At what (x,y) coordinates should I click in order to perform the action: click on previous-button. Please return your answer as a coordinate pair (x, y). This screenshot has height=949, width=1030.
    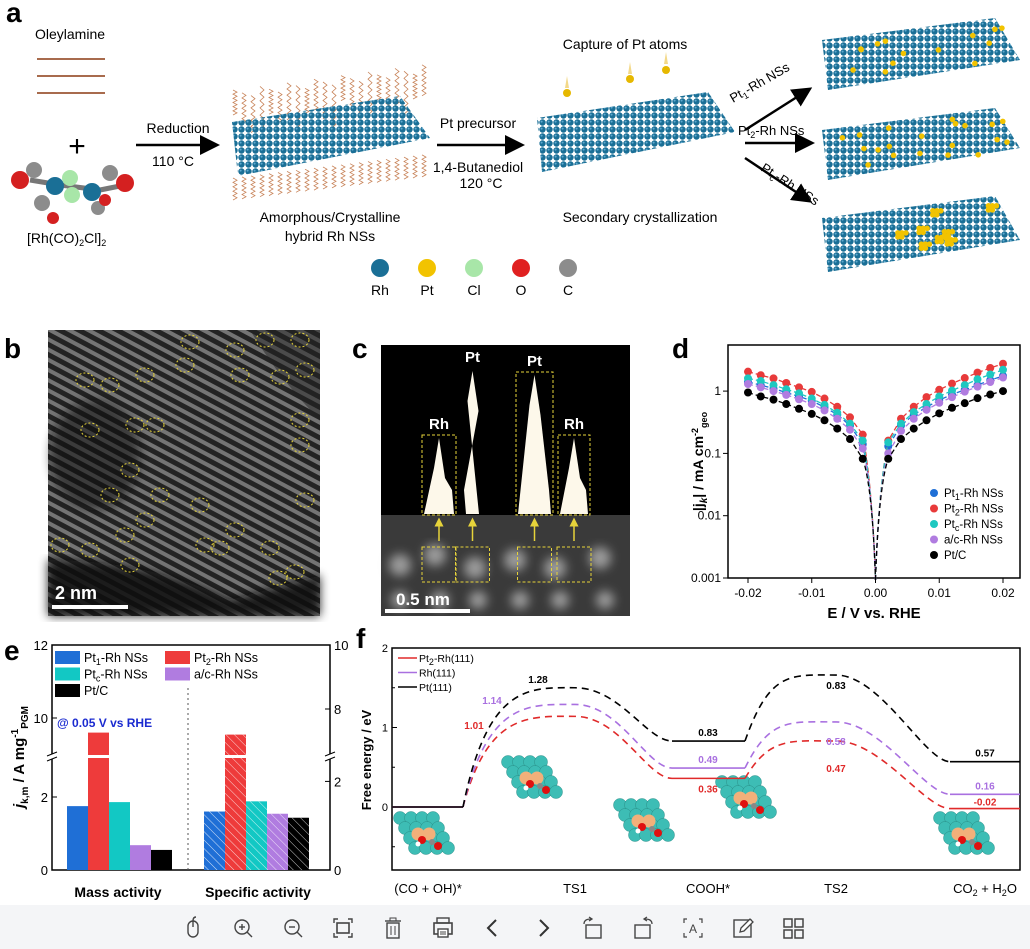
    Looking at the image, I should click on (493, 928).